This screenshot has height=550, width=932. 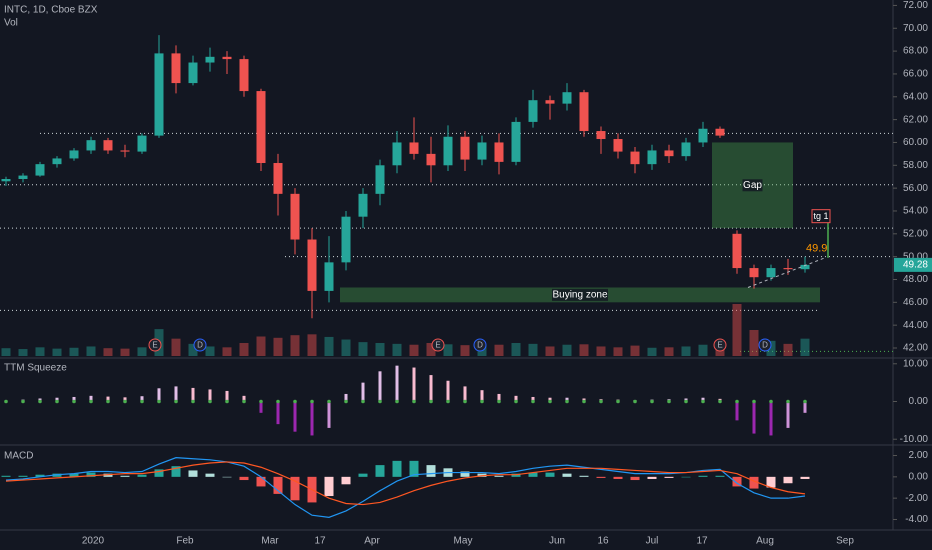 I want to click on x-tick-label: Mar, so click(x=270, y=541).